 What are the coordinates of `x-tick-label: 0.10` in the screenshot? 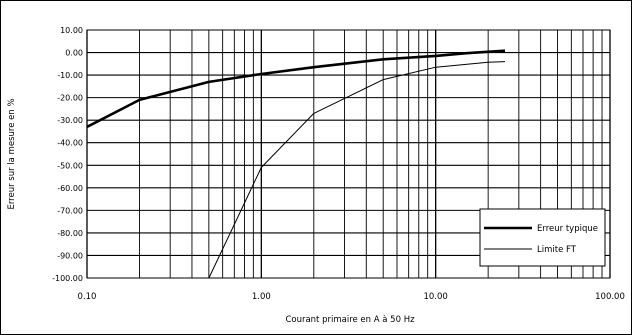 It's located at (87, 297).